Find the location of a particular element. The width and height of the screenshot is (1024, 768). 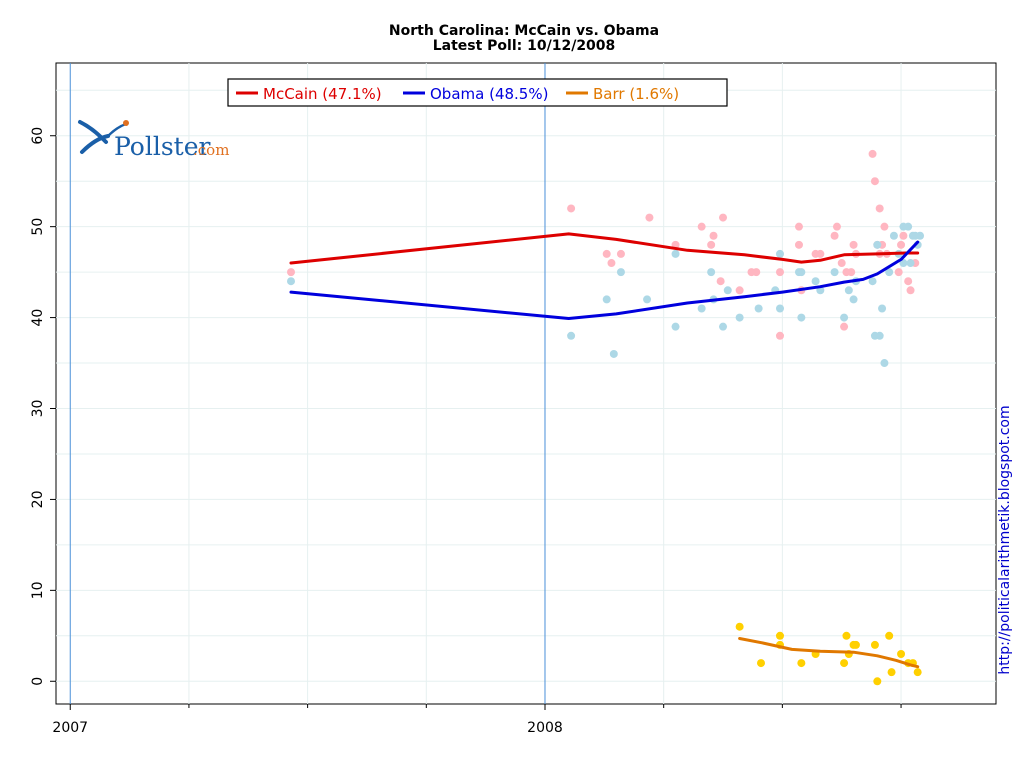

pollster-logo: Pollster .com is located at coordinates (153, 140).